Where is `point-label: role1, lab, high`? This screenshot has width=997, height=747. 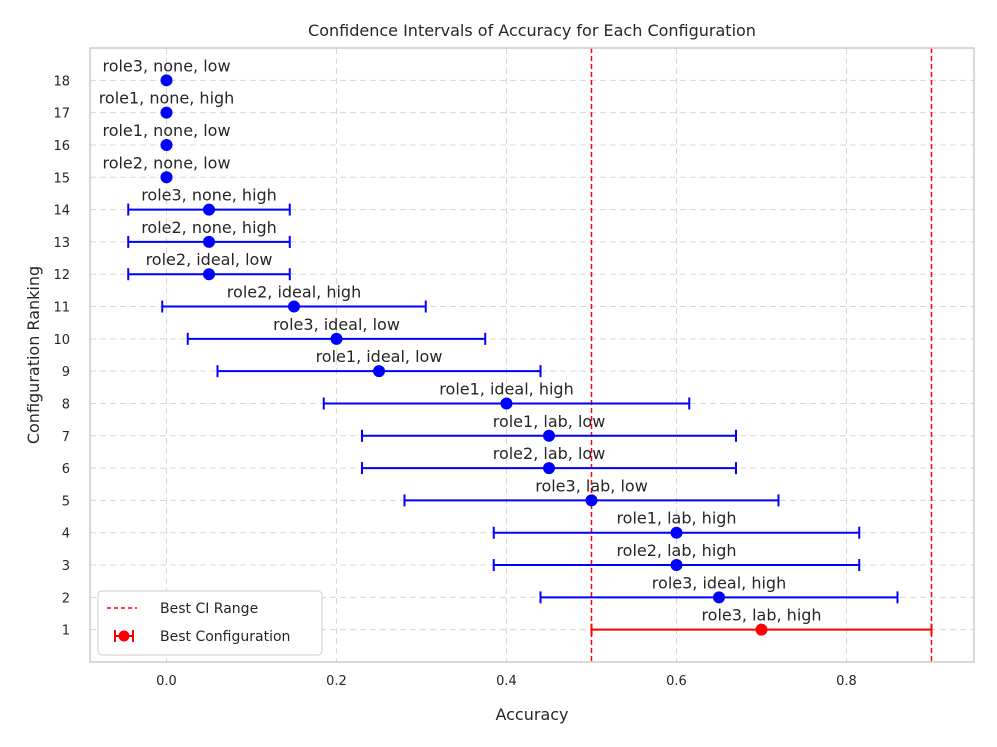 point-label: role1, lab, high is located at coordinates (676, 518).